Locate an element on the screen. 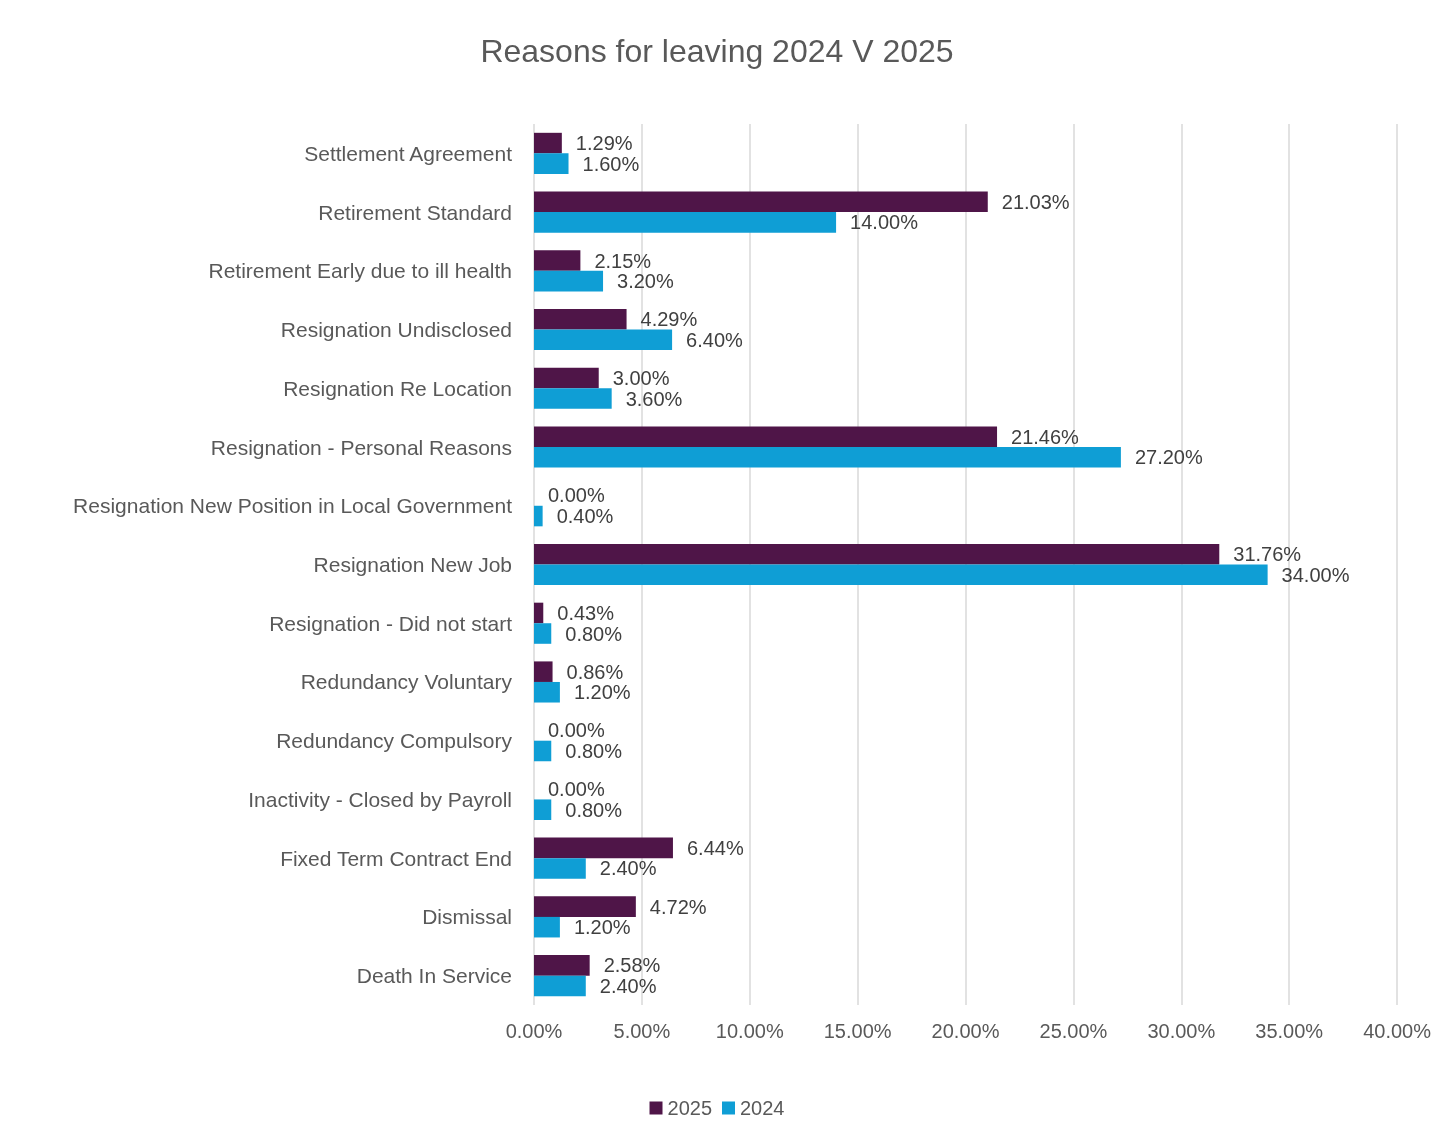 The height and width of the screenshot is (1143, 1434). y-tick-label: Redundancy Compulsory is located at coordinates (394, 741).